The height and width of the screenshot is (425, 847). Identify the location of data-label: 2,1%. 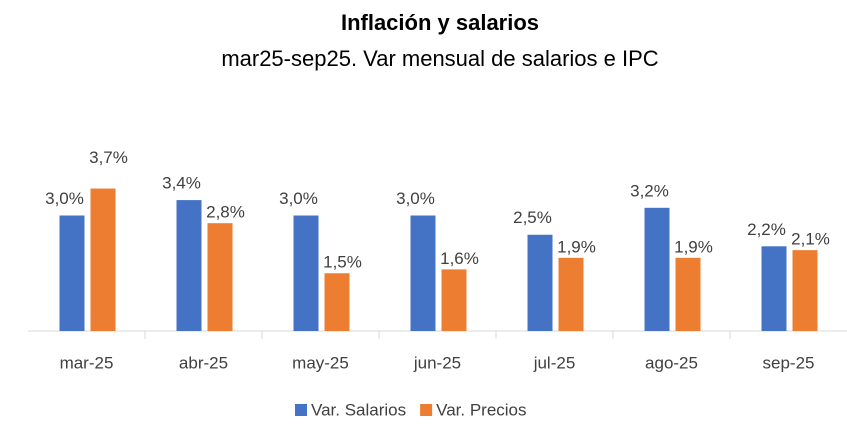
(810, 239).